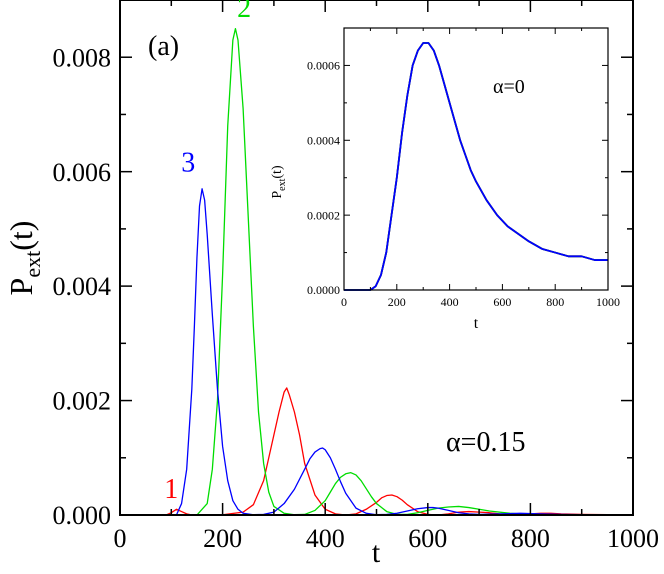 The width and height of the screenshot is (664, 574). I want to click on main-x-tick-label: 0, so click(120, 538).